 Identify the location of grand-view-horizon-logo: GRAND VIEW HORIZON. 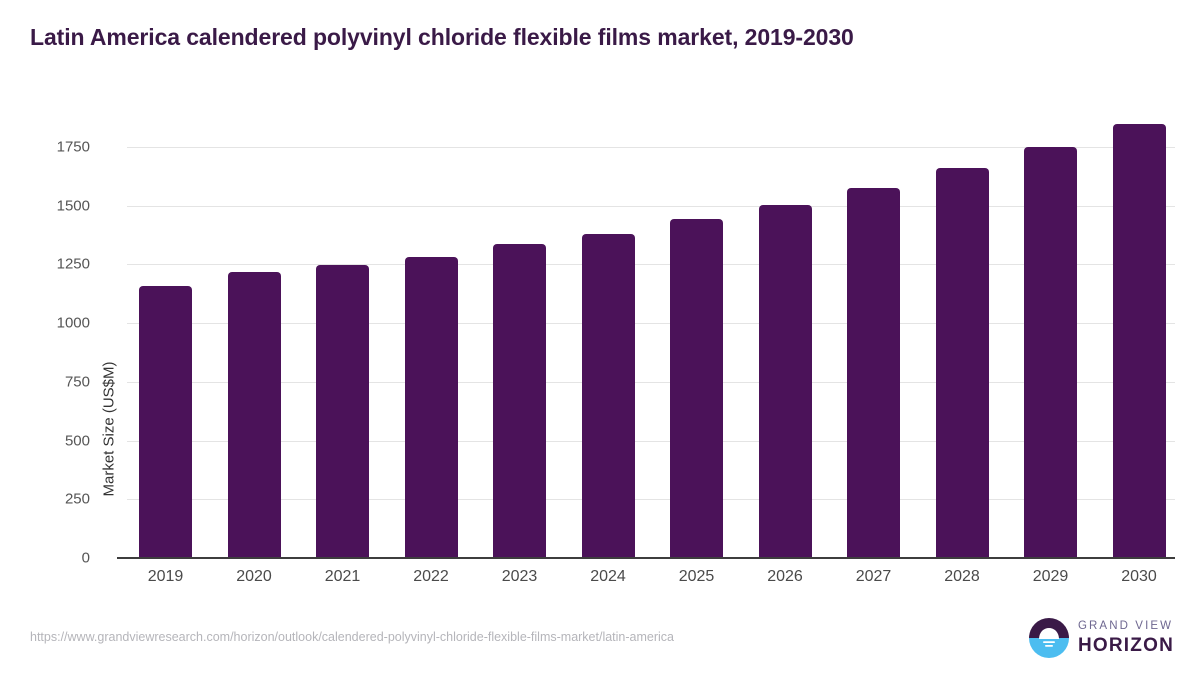
(1101, 638).